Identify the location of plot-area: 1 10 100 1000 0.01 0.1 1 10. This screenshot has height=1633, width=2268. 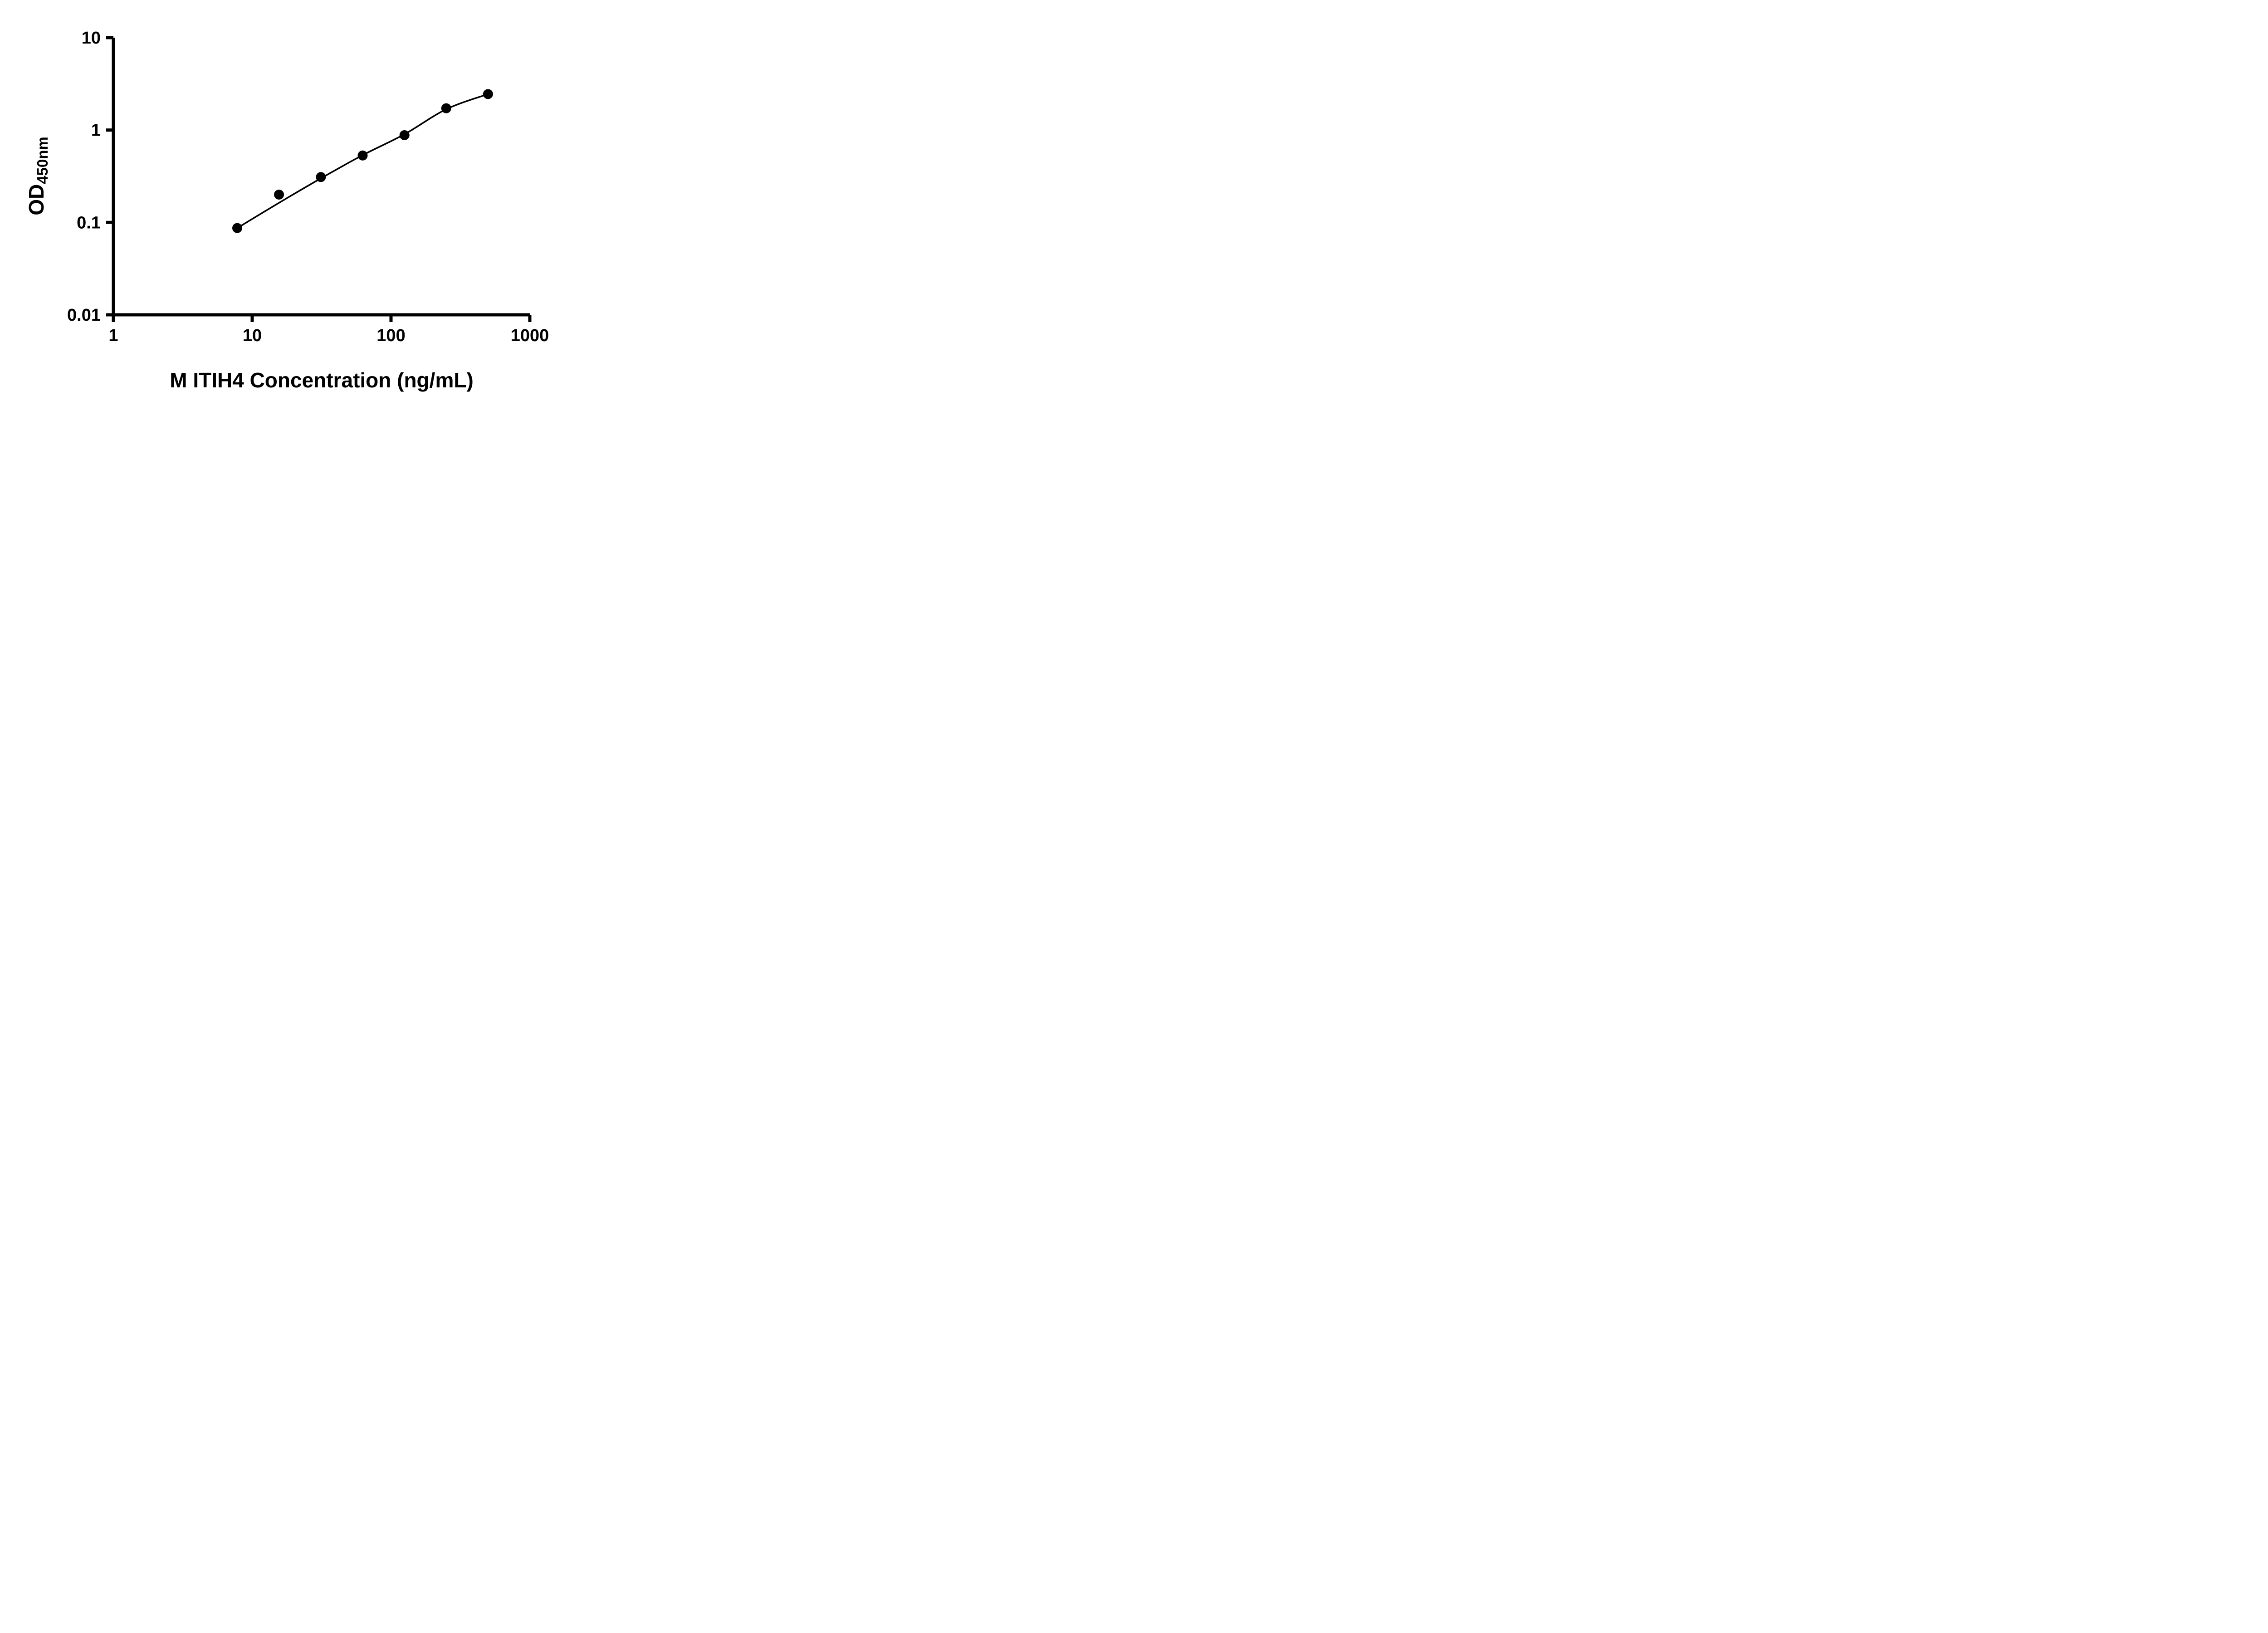
(308, 187).